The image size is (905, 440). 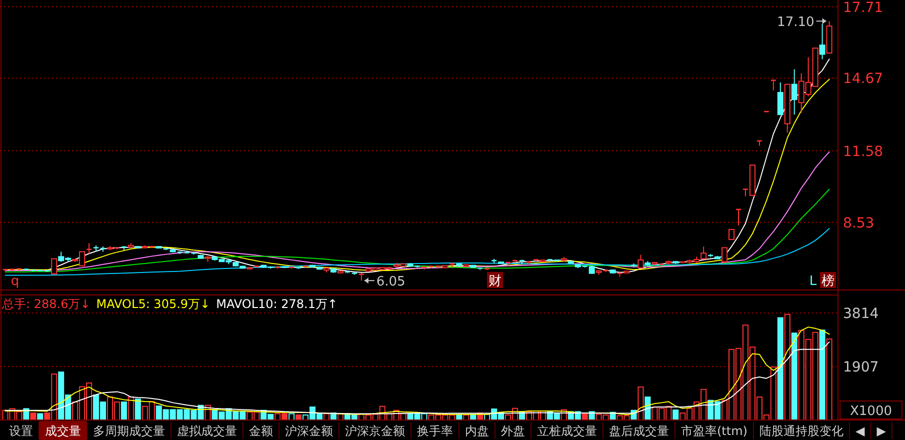 I want to click on text: 换手率, so click(x=435, y=431).